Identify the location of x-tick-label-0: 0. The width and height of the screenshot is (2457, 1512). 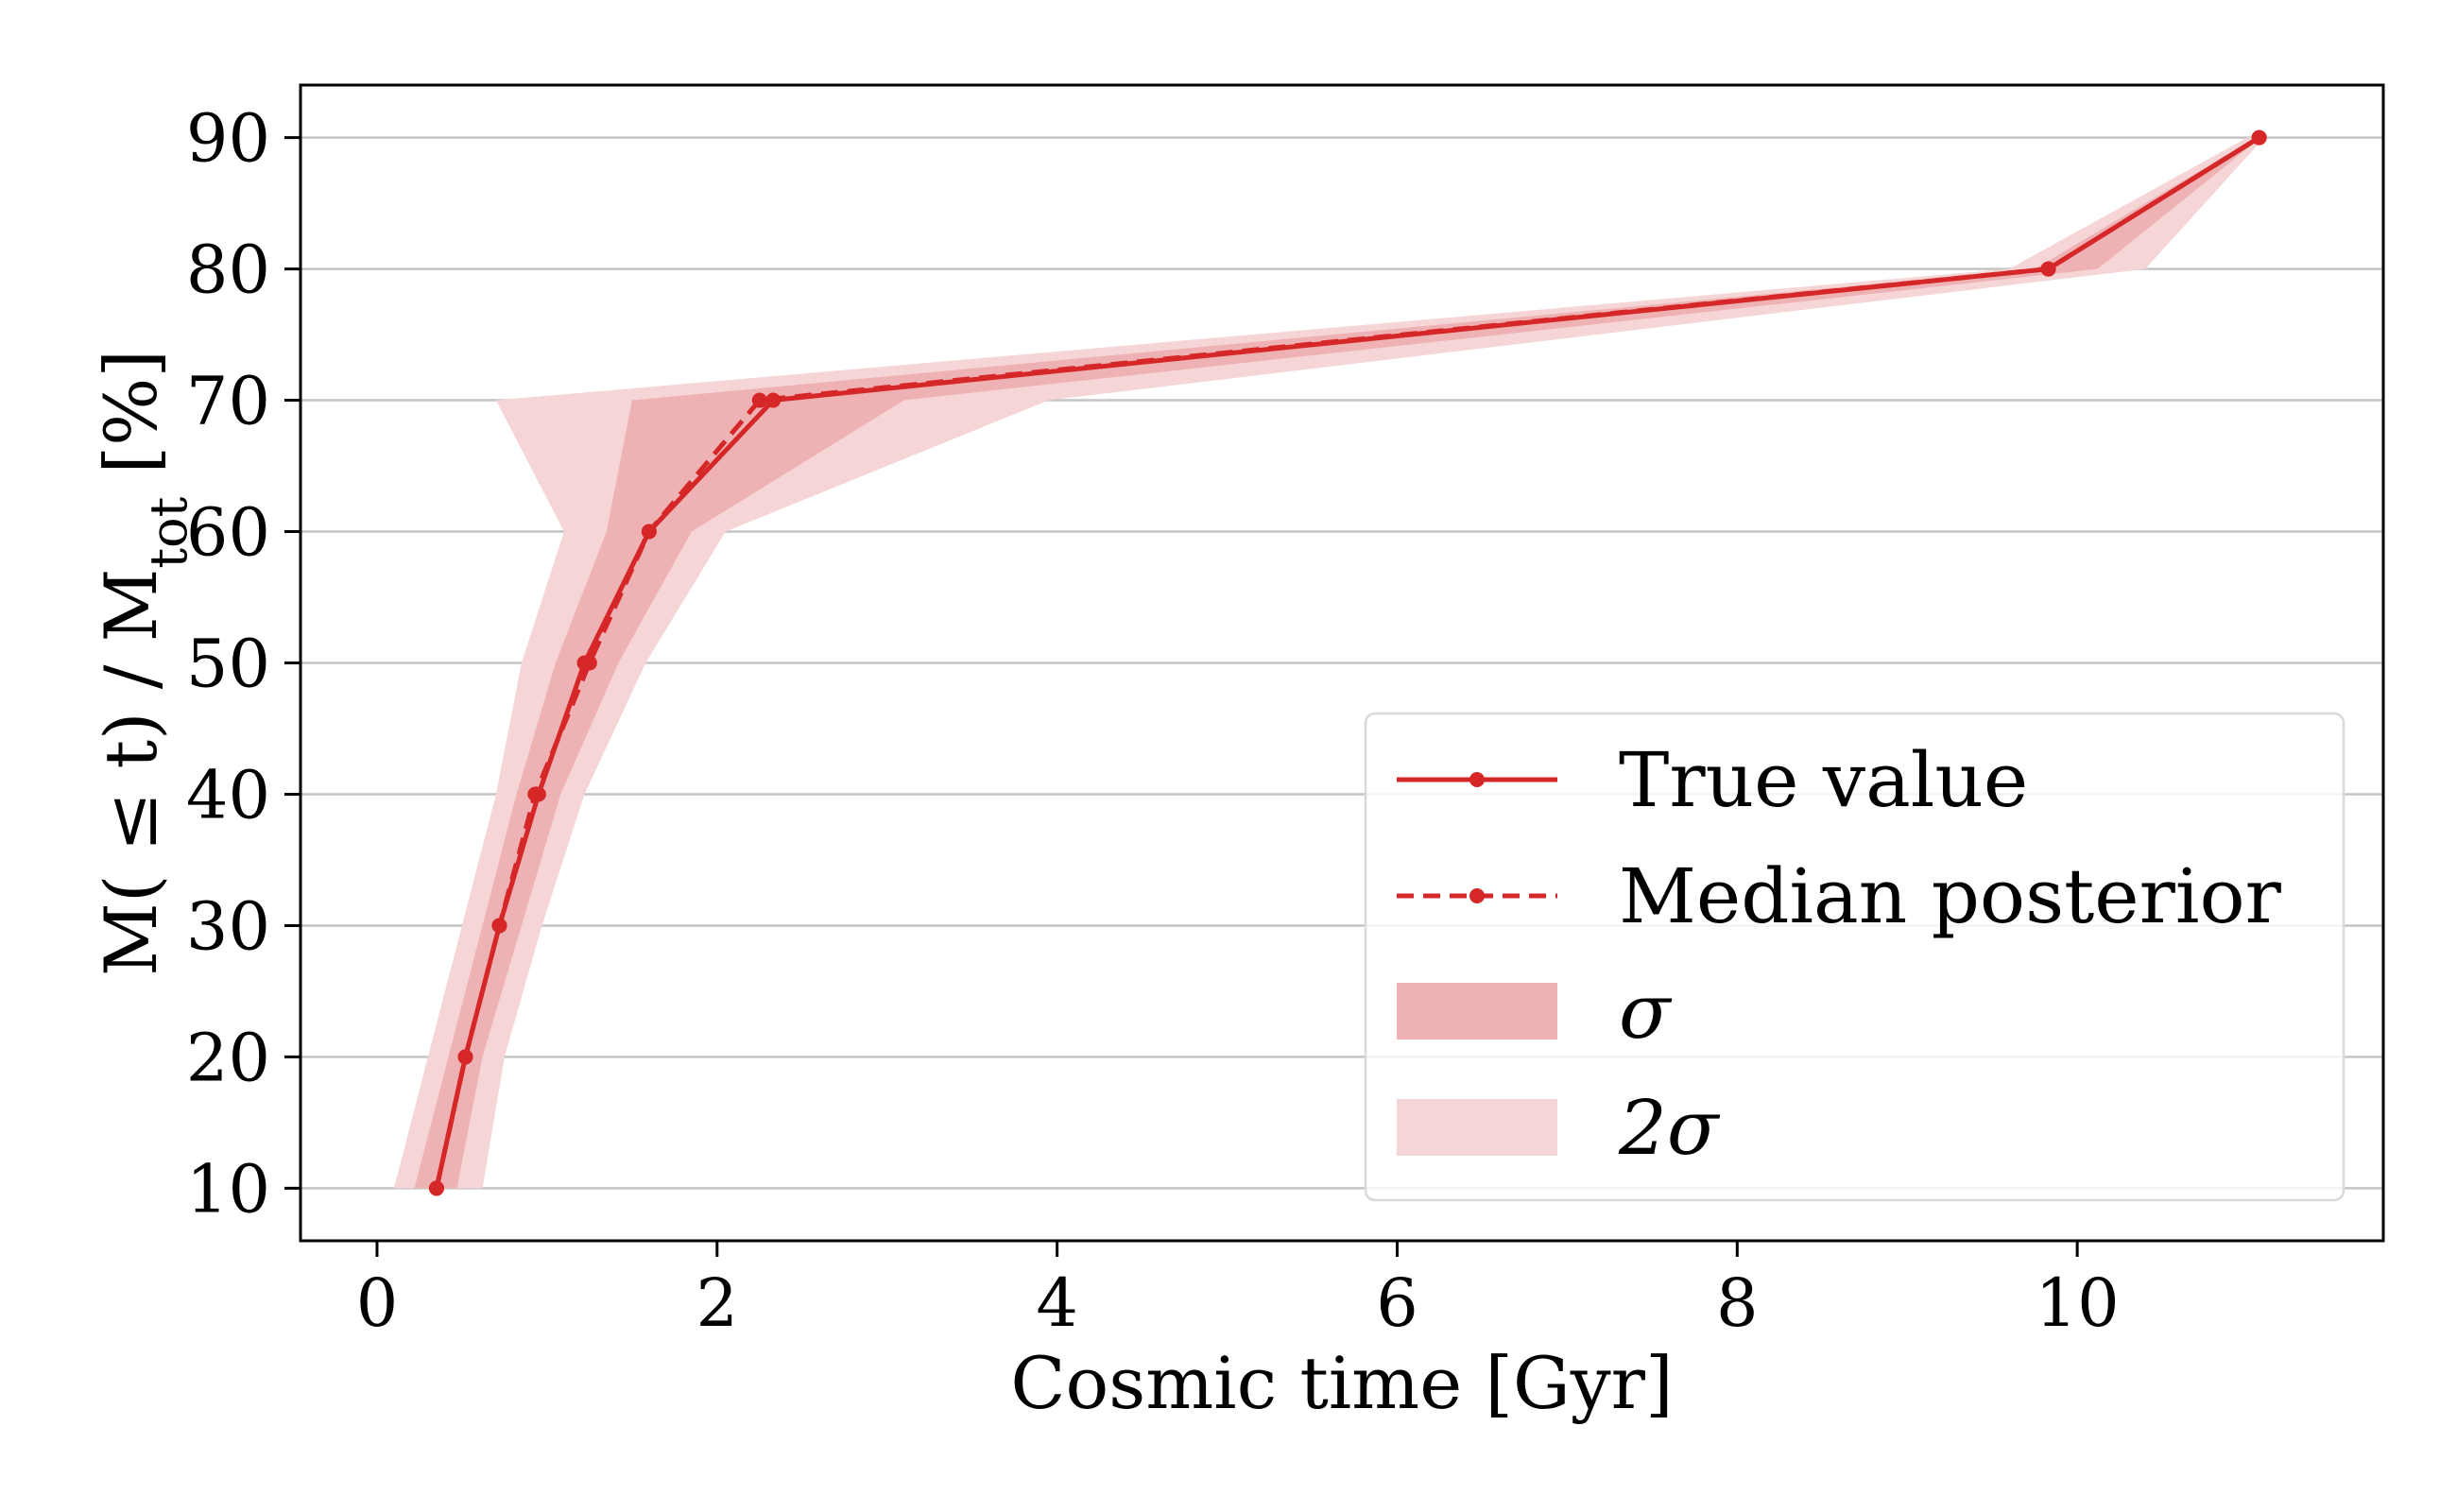
(377, 1303).